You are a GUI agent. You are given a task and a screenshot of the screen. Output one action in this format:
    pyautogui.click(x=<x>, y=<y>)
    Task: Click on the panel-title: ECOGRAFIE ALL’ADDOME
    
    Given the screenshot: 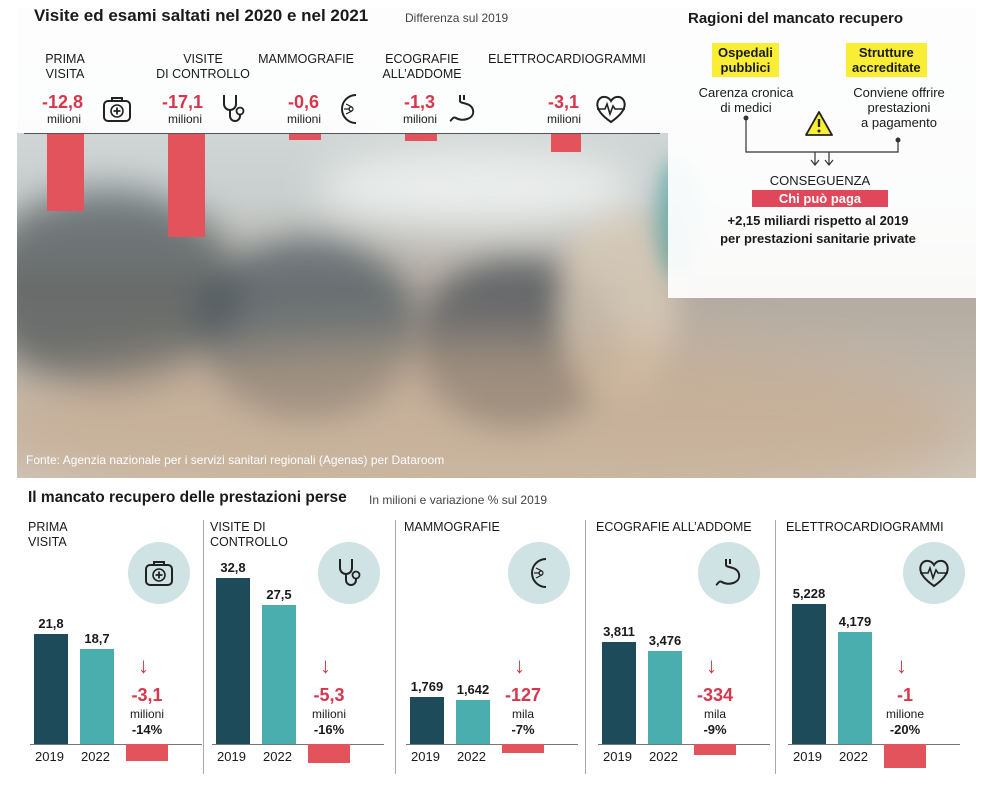 What is the action you would take?
    pyautogui.click(x=674, y=527)
    